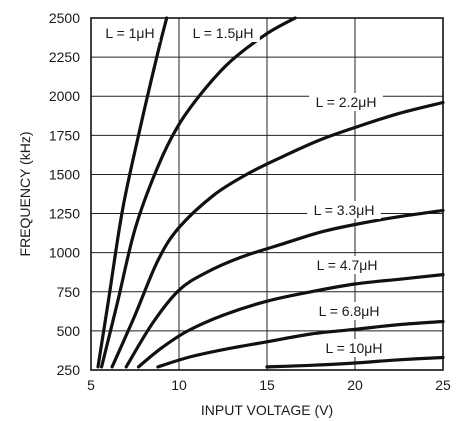 Image resolution: width=467 pixels, height=421 pixels. I want to click on x-tick-labels: 5 10 15 20 25, so click(269, 385).